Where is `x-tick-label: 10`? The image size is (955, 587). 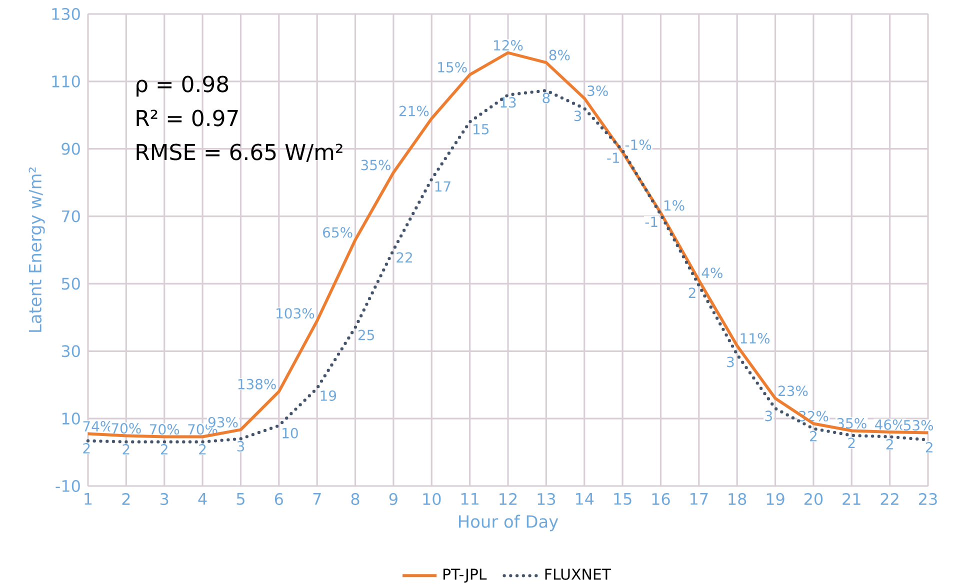 x-tick-label: 10 is located at coordinates (432, 499).